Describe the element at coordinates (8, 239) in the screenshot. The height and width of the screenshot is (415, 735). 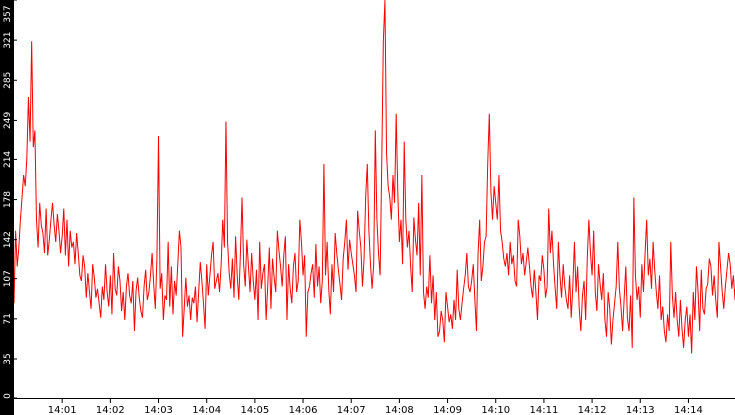
I see `y-tick-label: 142` at that location.